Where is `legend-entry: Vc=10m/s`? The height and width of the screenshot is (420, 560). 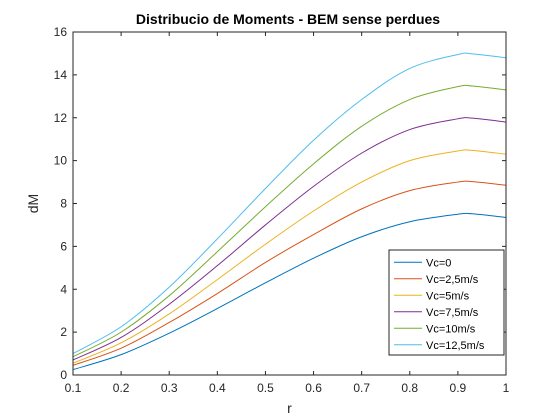
legend-entry: Vc=10m/s is located at coordinates (451, 329).